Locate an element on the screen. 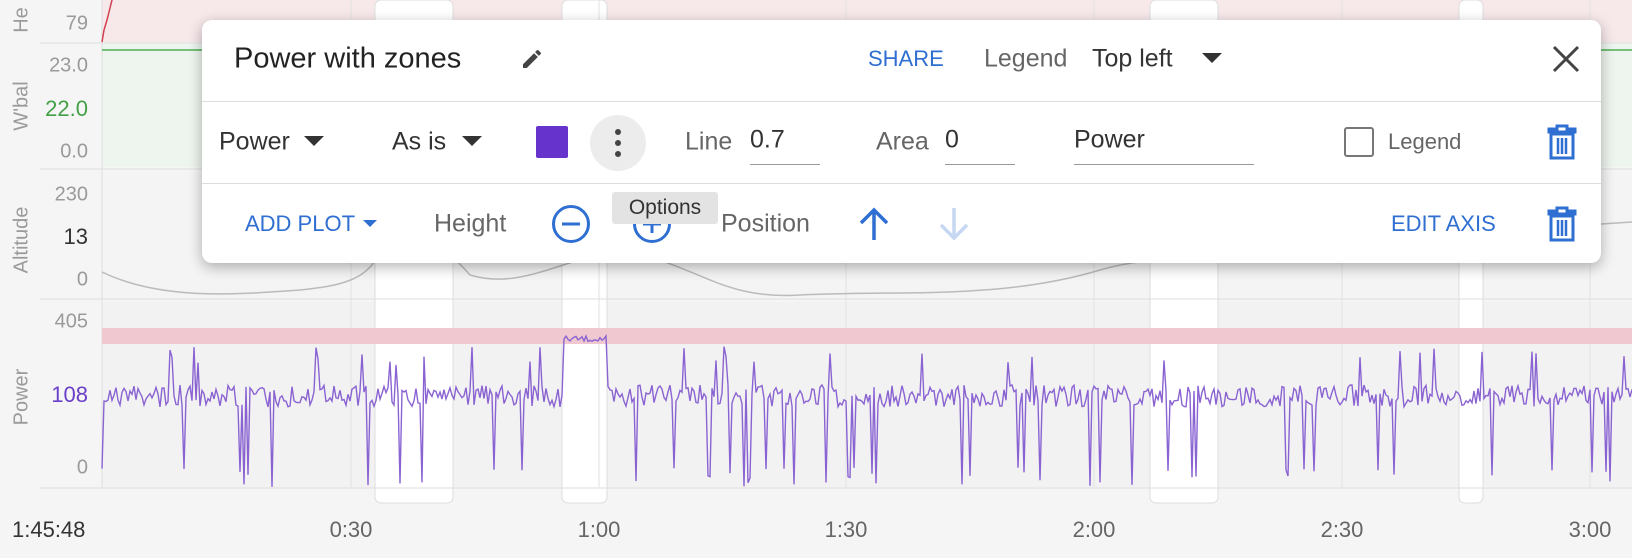 This screenshot has height=558, width=1632. tick: 405 is located at coordinates (71, 321).